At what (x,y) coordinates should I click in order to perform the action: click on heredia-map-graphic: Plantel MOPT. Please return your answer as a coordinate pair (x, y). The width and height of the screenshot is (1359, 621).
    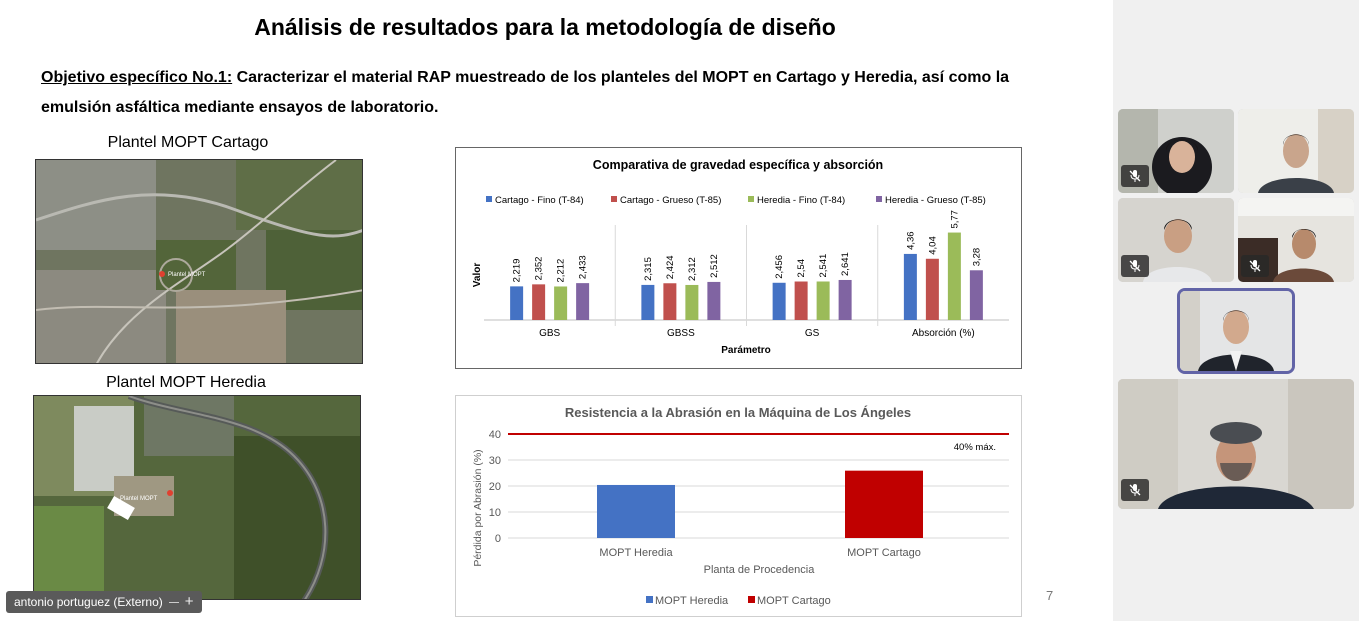
    Looking at the image, I should click on (197, 497).